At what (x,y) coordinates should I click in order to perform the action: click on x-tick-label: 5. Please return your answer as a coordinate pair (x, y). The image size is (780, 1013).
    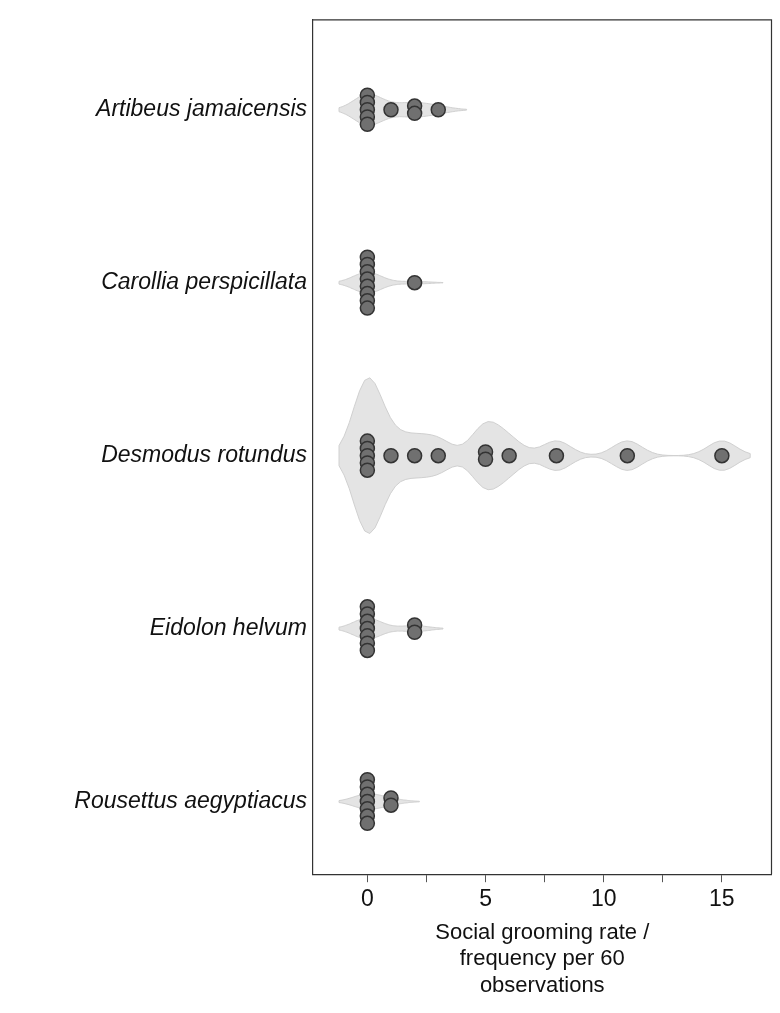
    Looking at the image, I should click on (485, 898).